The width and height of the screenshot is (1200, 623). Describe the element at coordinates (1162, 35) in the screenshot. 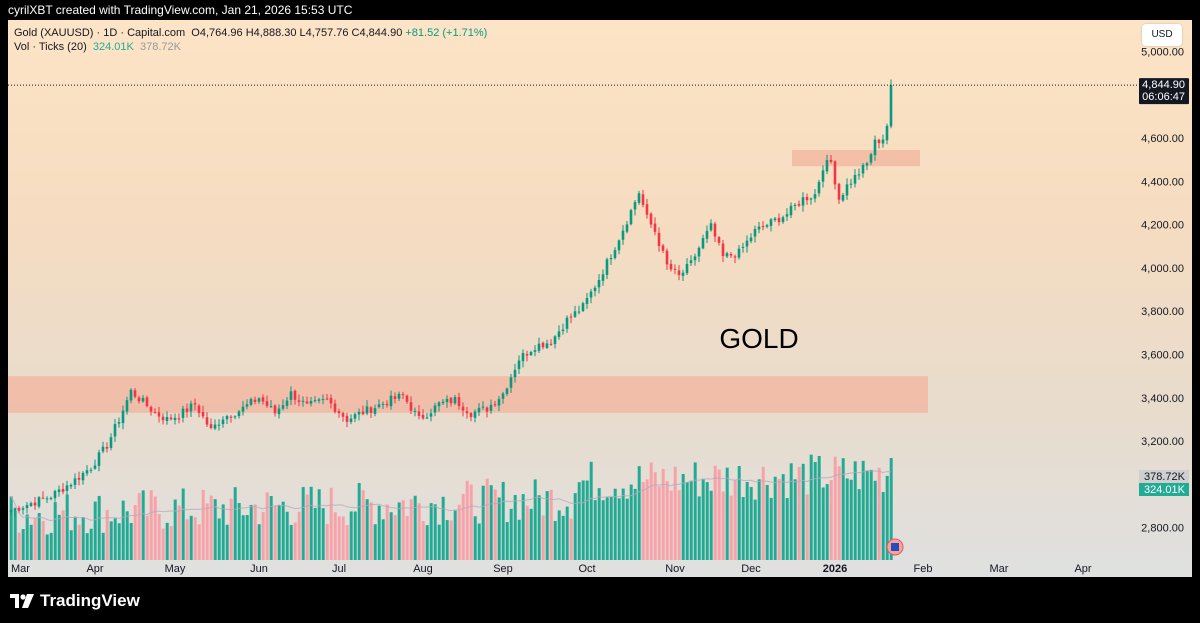

I see `currency-button: USD` at that location.